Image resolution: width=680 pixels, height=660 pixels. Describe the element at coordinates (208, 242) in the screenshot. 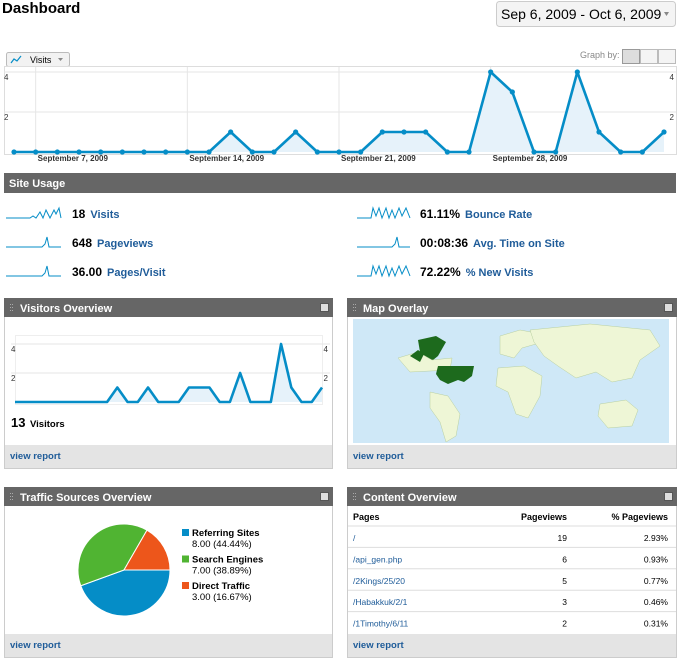

I see `sparklines` at that location.